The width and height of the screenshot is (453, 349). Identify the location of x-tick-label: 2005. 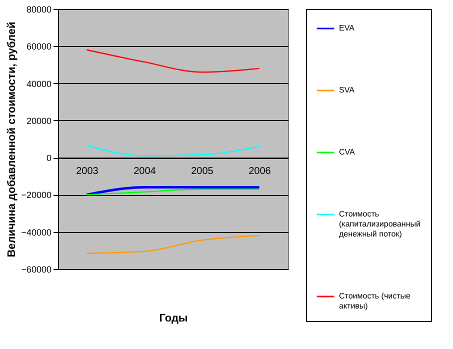
(202, 172).